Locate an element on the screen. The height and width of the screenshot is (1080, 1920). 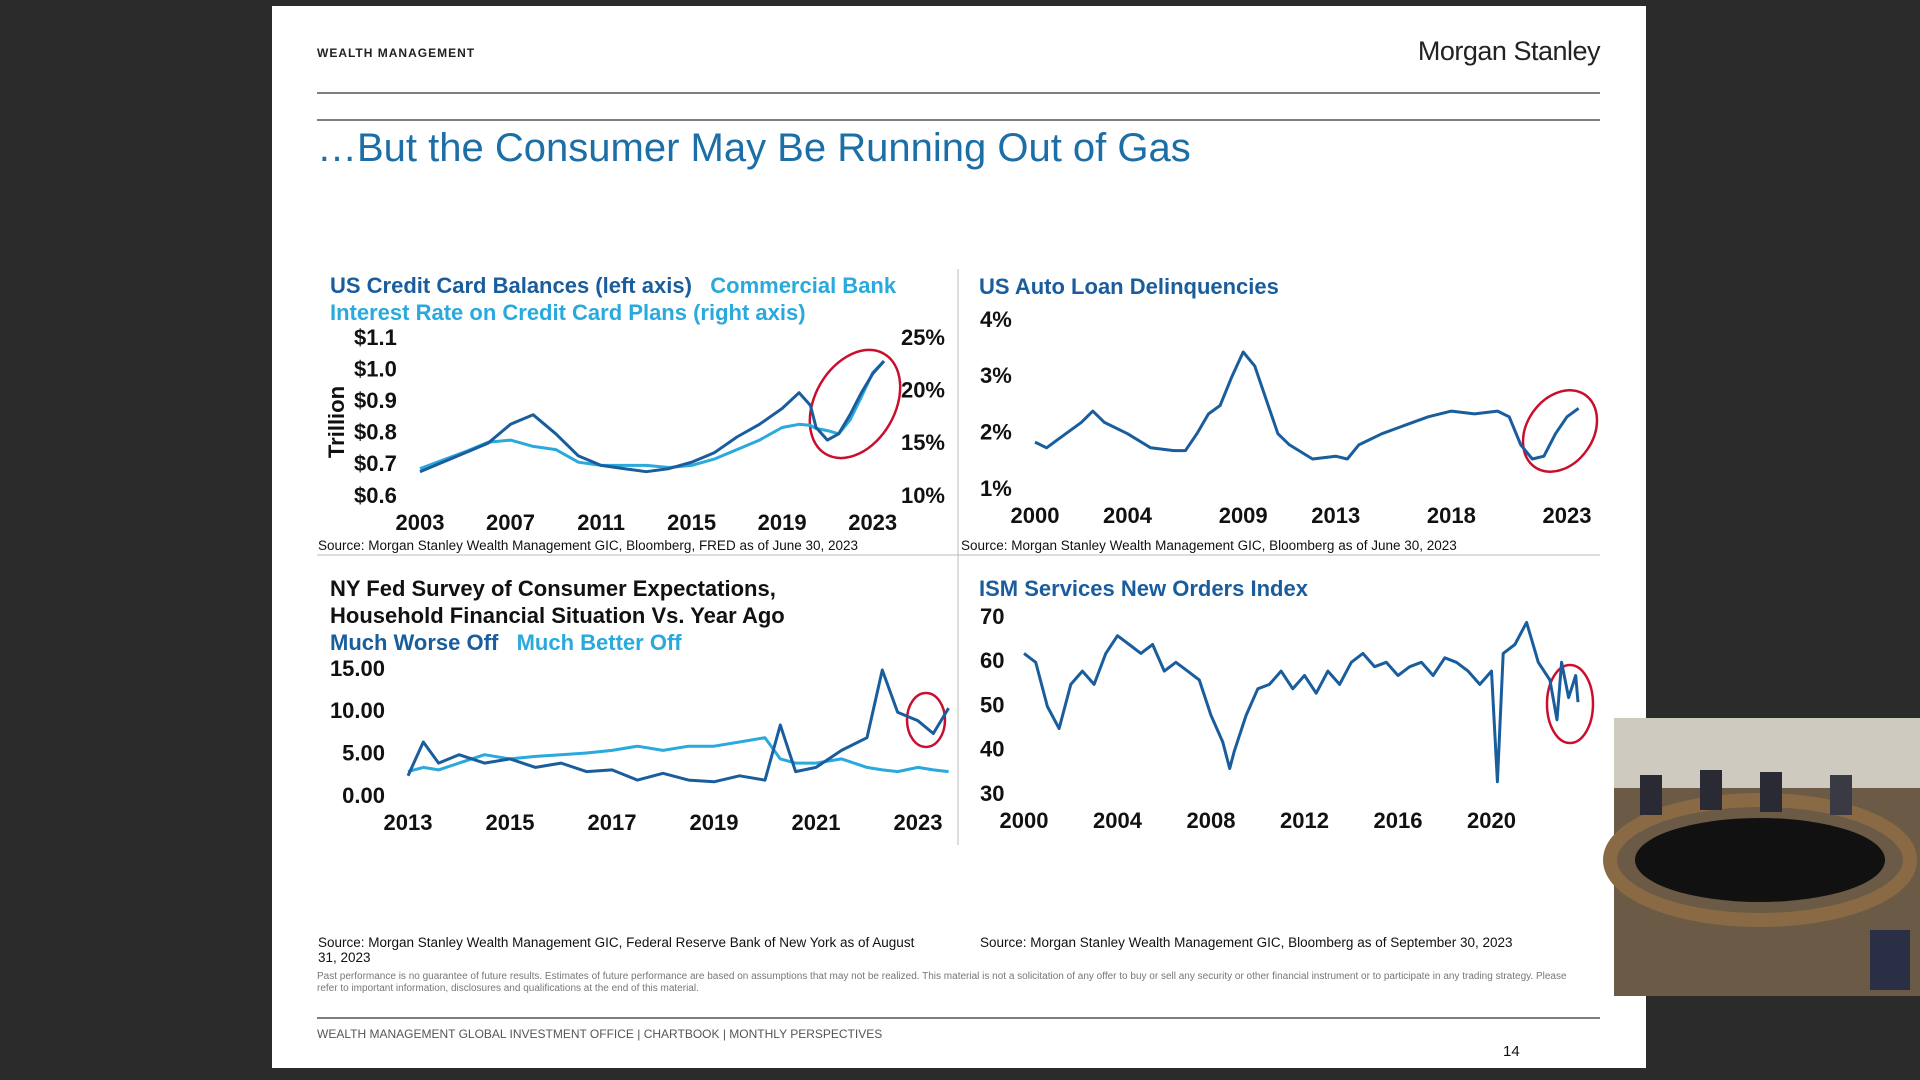
y-tick-label: 70 is located at coordinates (992, 616).